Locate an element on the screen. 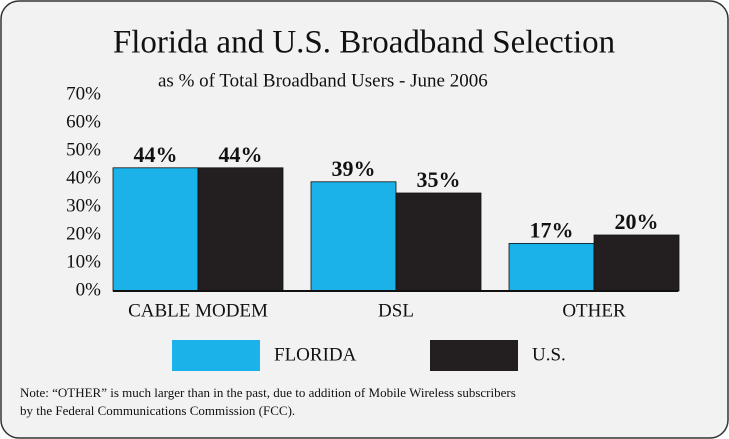  y-tick-label: 60% is located at coordinates (83, 121).